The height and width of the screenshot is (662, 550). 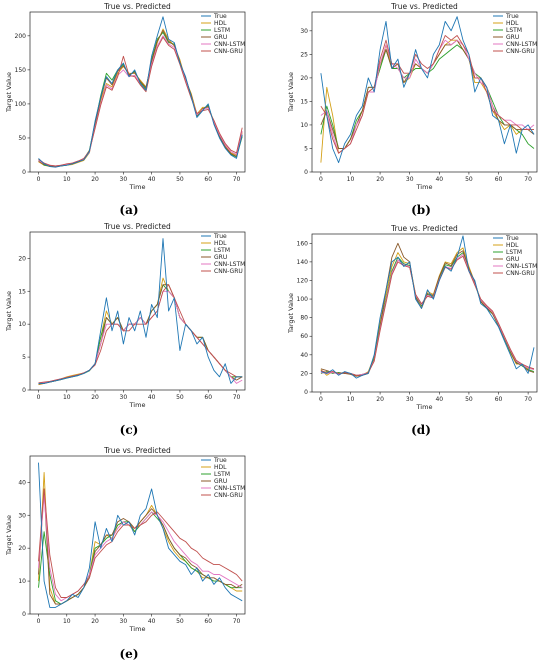 I want to click on y-tick-label: 100, so click(x=303, y=299).